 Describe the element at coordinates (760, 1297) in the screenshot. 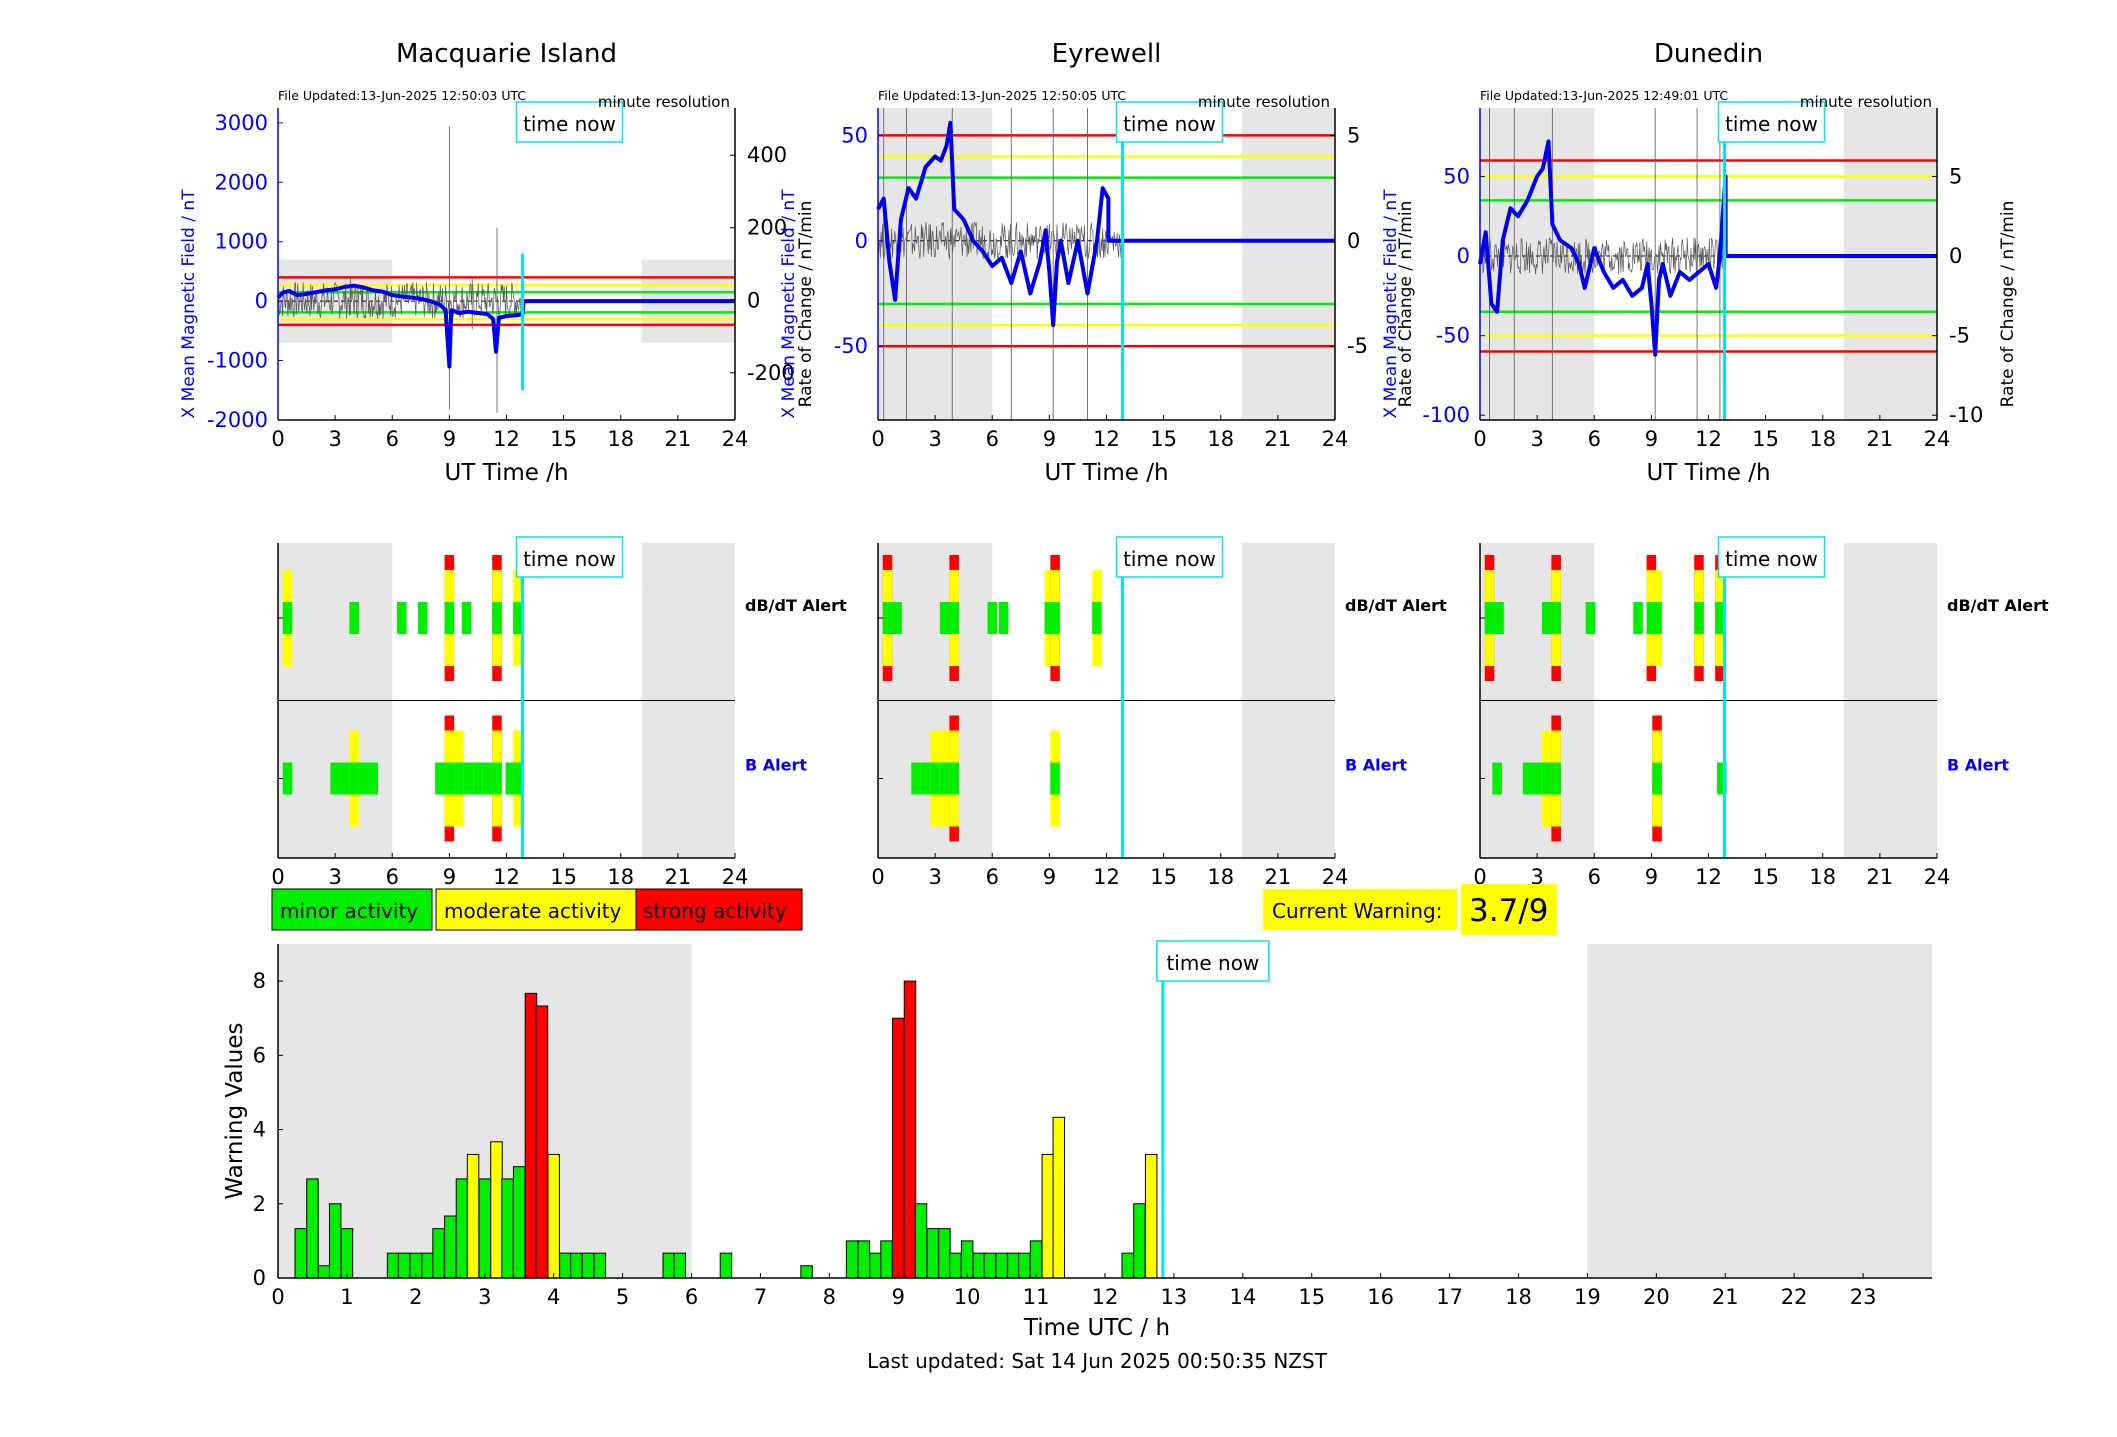

I see `x-tick-label: 7` at that location.